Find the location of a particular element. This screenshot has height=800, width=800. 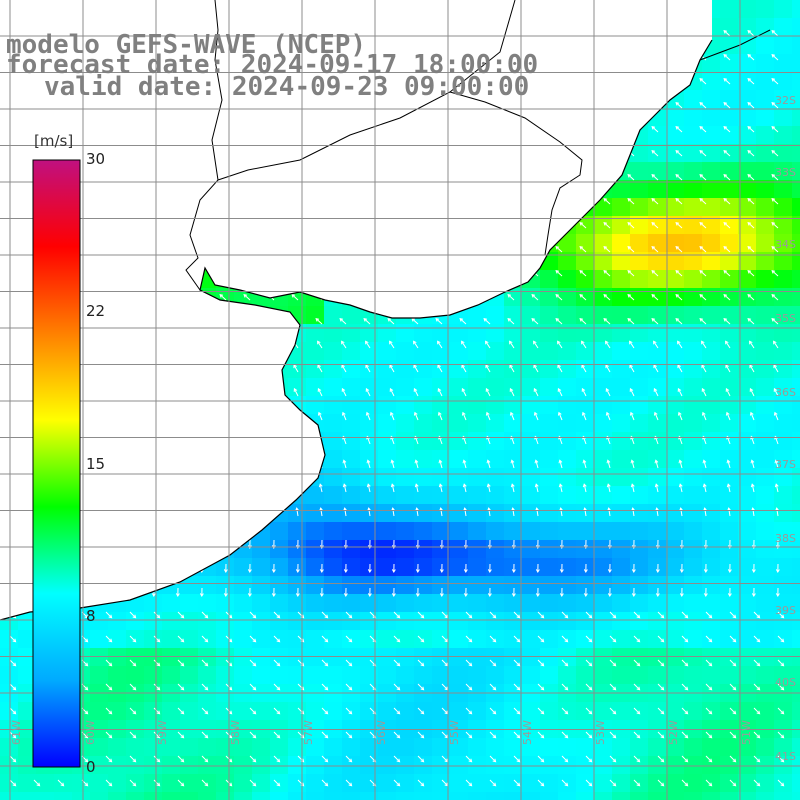

lon-label: 51W is located at coordinates (746, 732).